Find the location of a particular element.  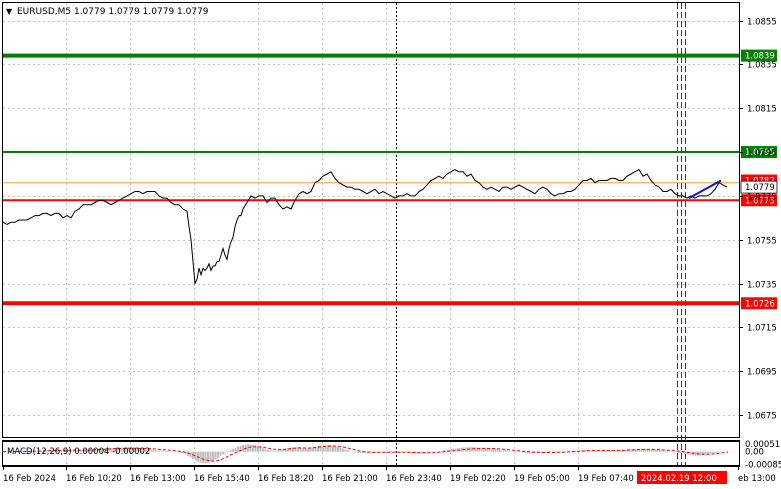

time-tick-label: 16 Feb 18:20 is located at coordinates (286, 479).